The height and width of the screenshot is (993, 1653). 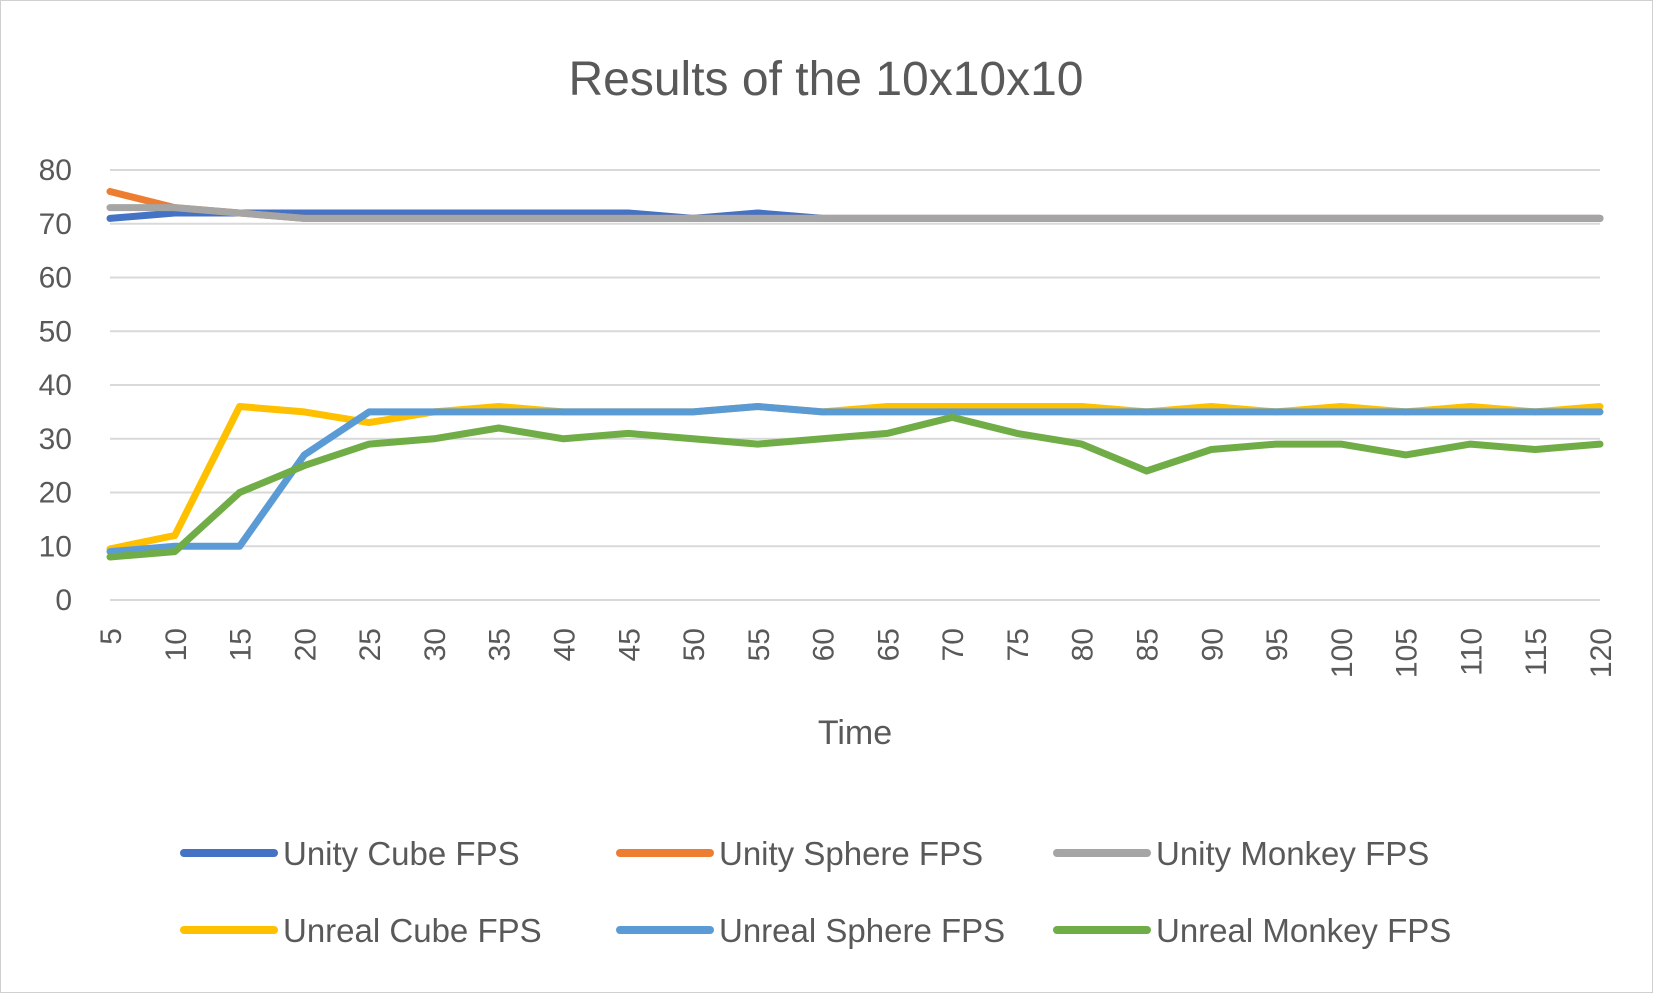 I want to click on x-tick-label: 60, so click(x=824, y=644).